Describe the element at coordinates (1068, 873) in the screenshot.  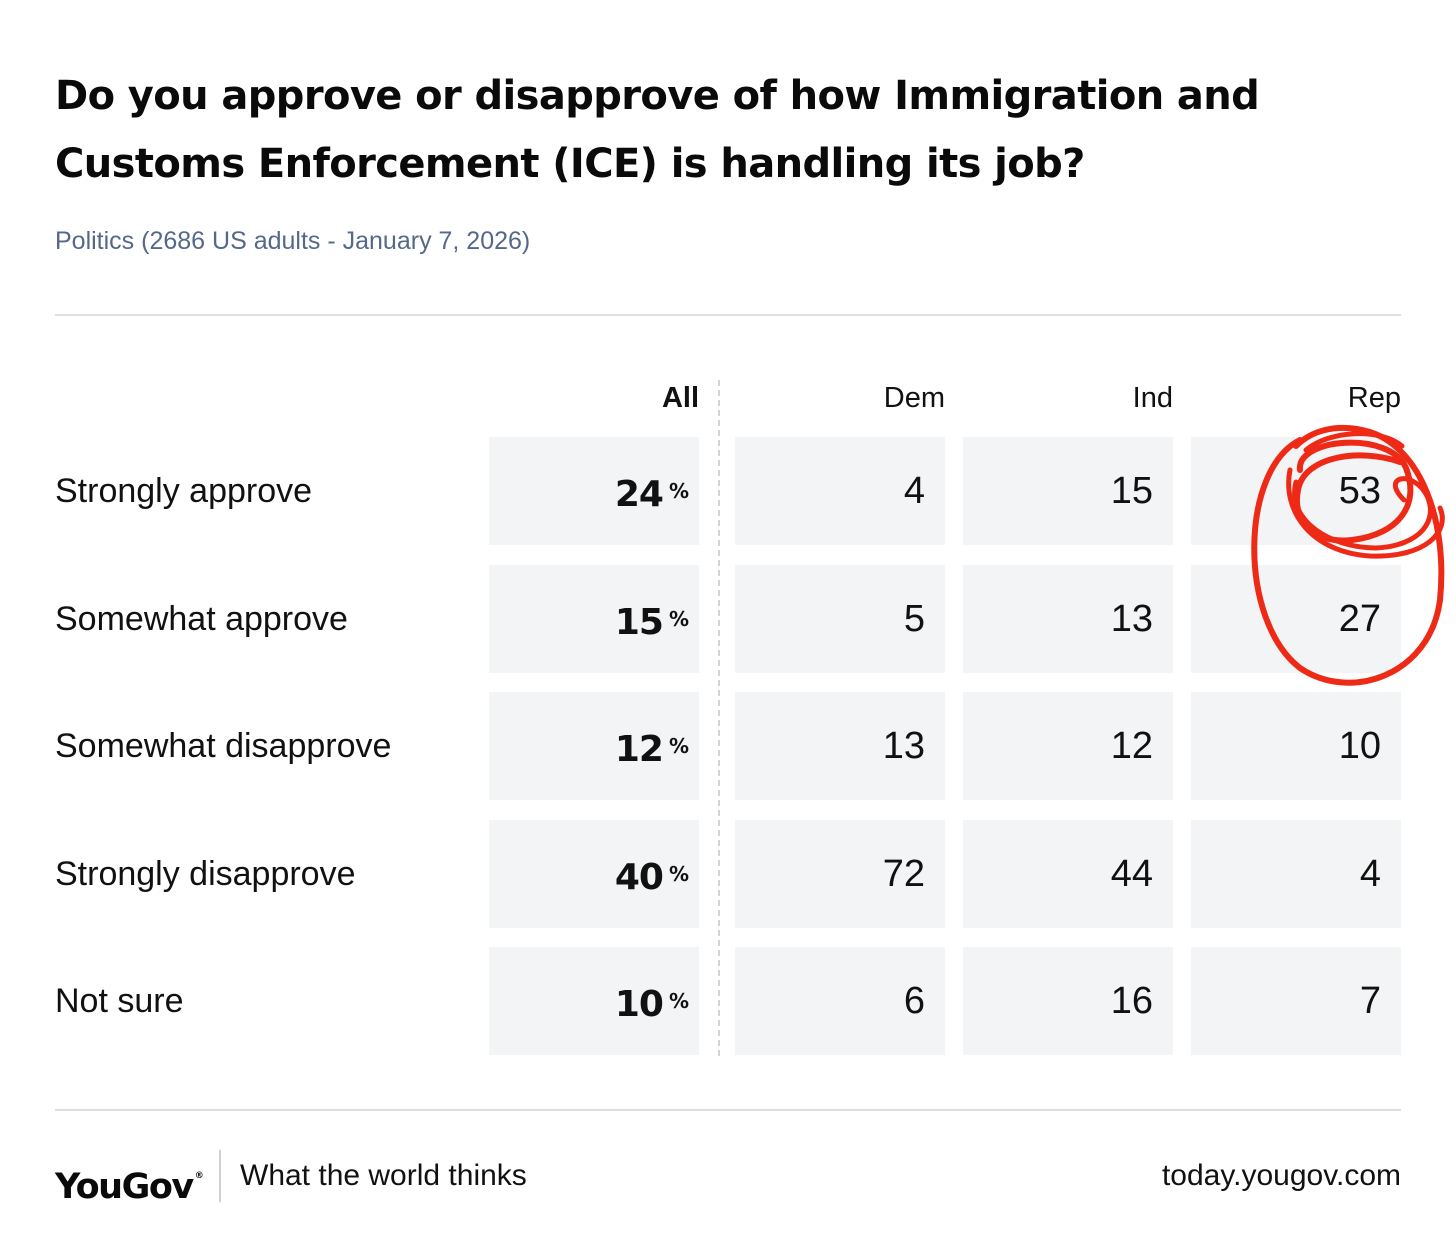
I see `cell-strongly-disapprove-ind: 44` at that location.